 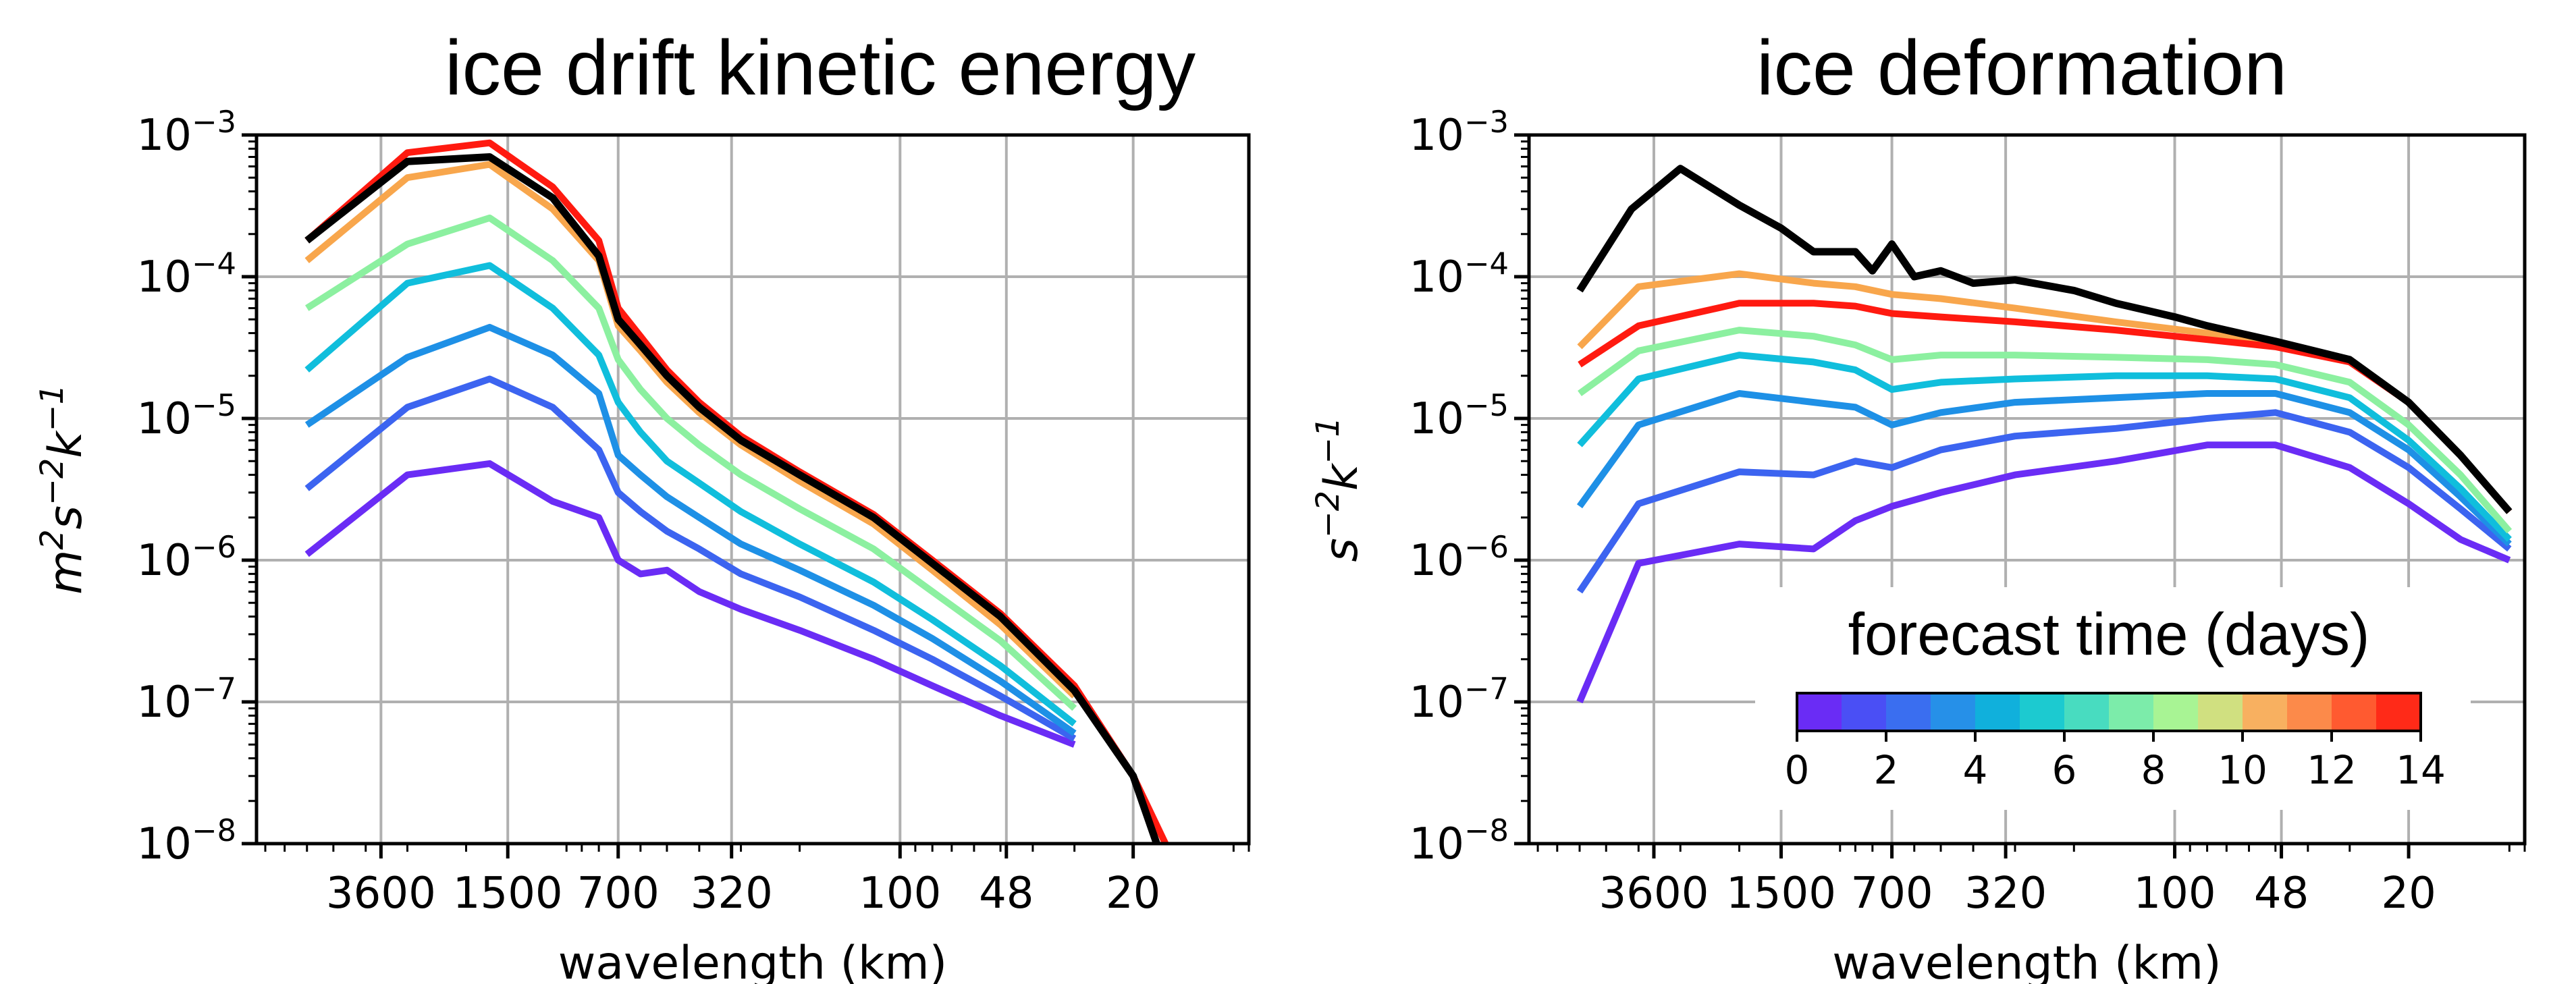 I want to click on colorbar-tick-label: 0, so click(x=1798, y=770).